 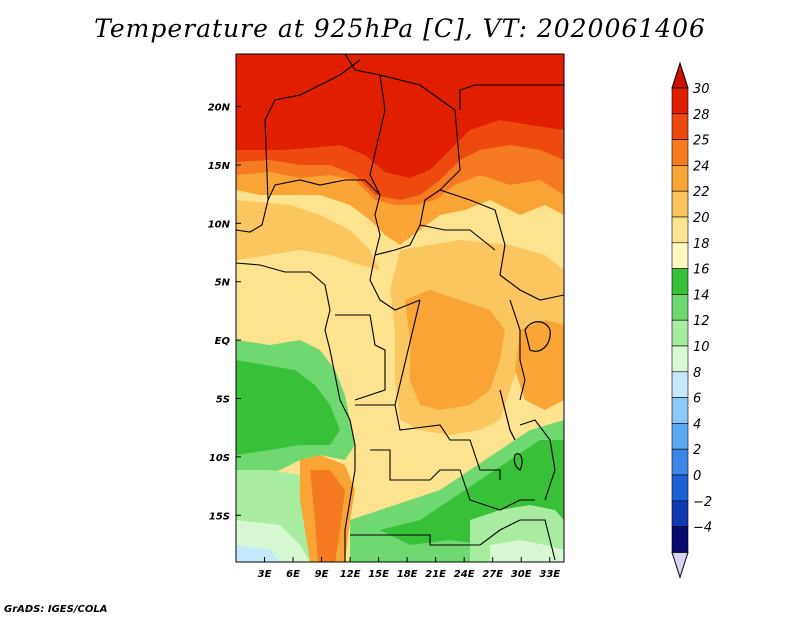 I want to click on x-tick-label: 24E, so click(x=464, y=574).